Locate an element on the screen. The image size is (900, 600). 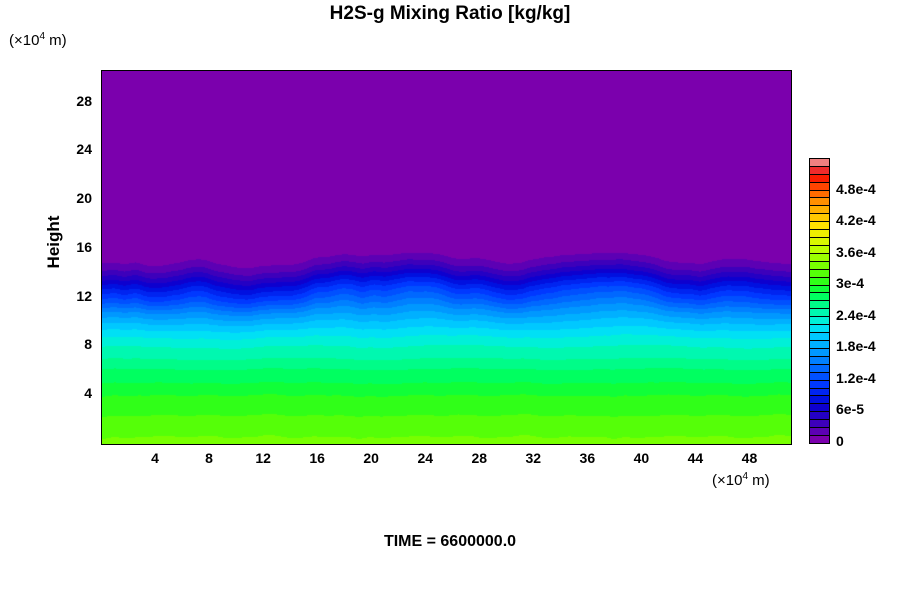
y-axis-unit-suffix: m) is located at coordinates (56, 40).